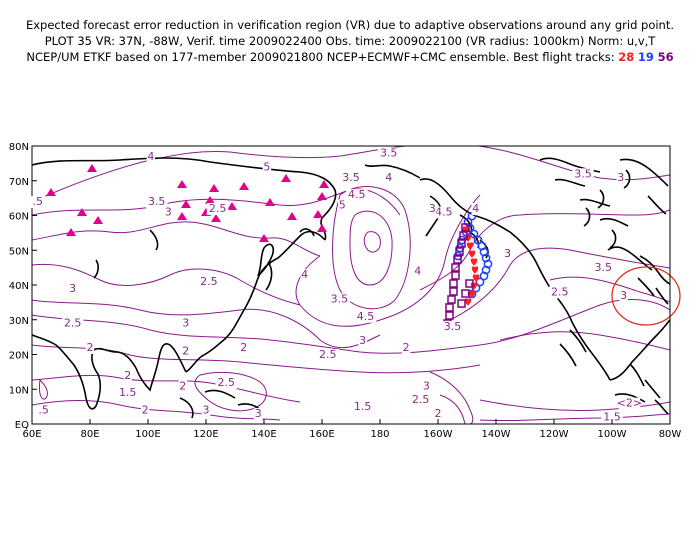 Image resolution: width=700 pixels, height=540 pixels. I want to click on observation-sites, so click(187, 203).